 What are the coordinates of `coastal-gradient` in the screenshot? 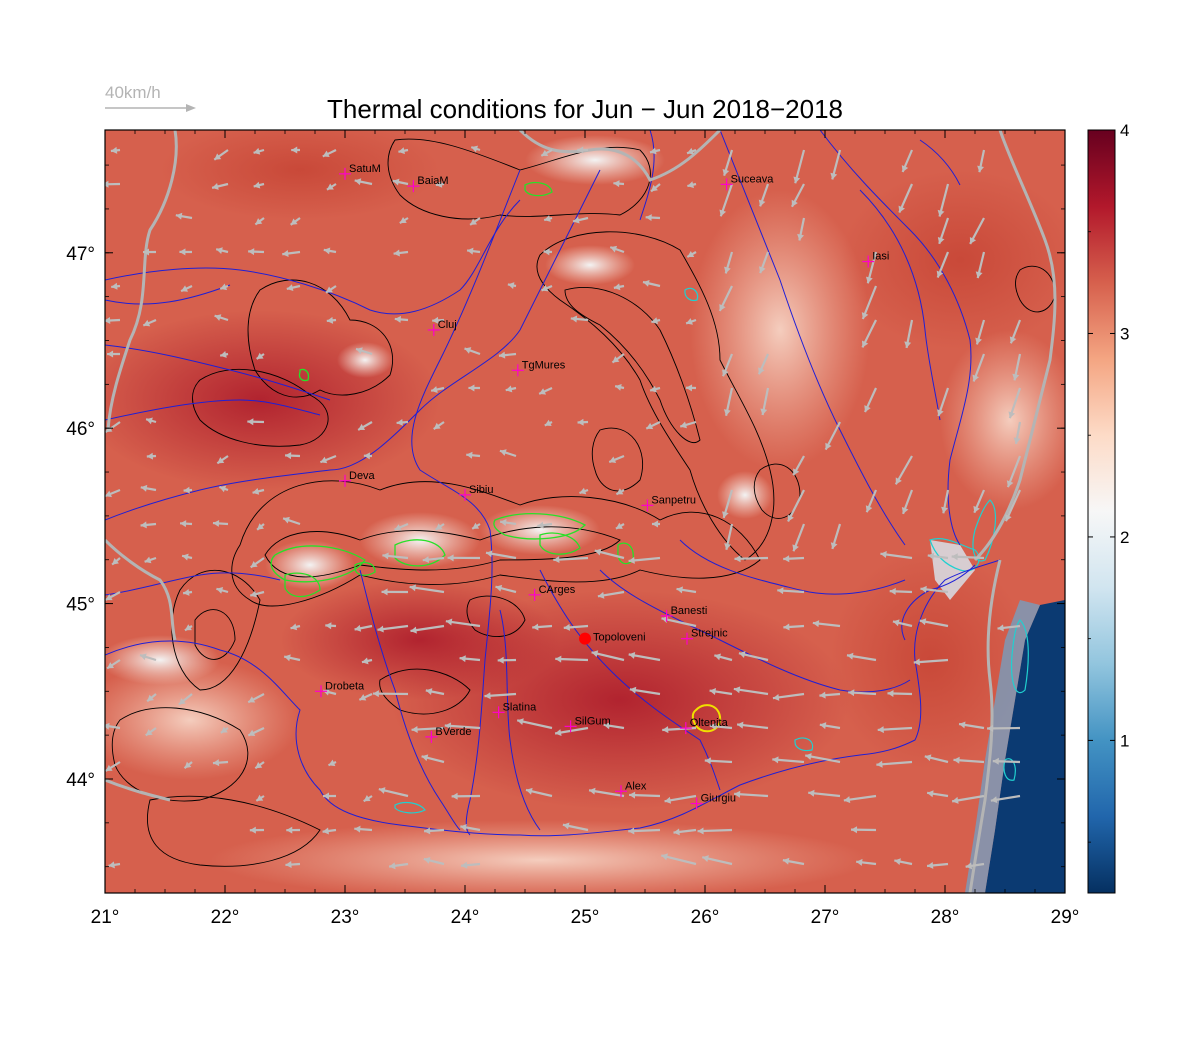 It's located at (1002, 746).